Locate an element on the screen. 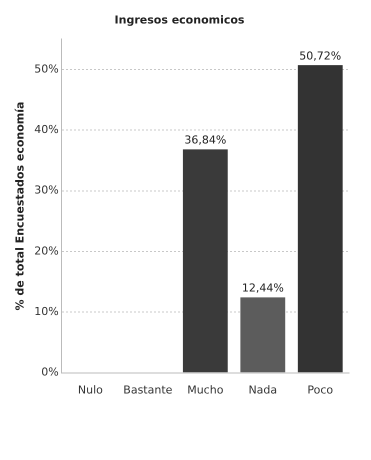  data-label: 50,72% is located at coordinates (320, 56).